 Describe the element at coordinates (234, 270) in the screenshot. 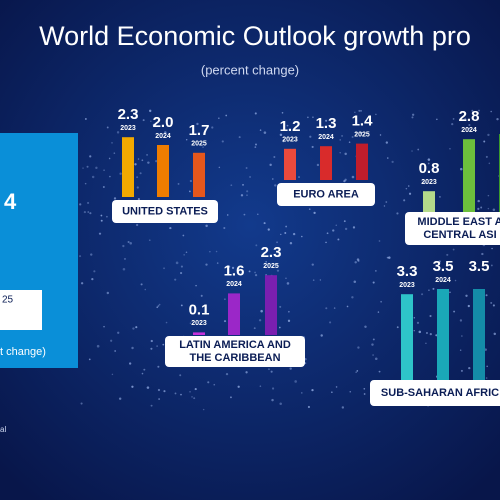

I see `value-label: 1.6` at that location.